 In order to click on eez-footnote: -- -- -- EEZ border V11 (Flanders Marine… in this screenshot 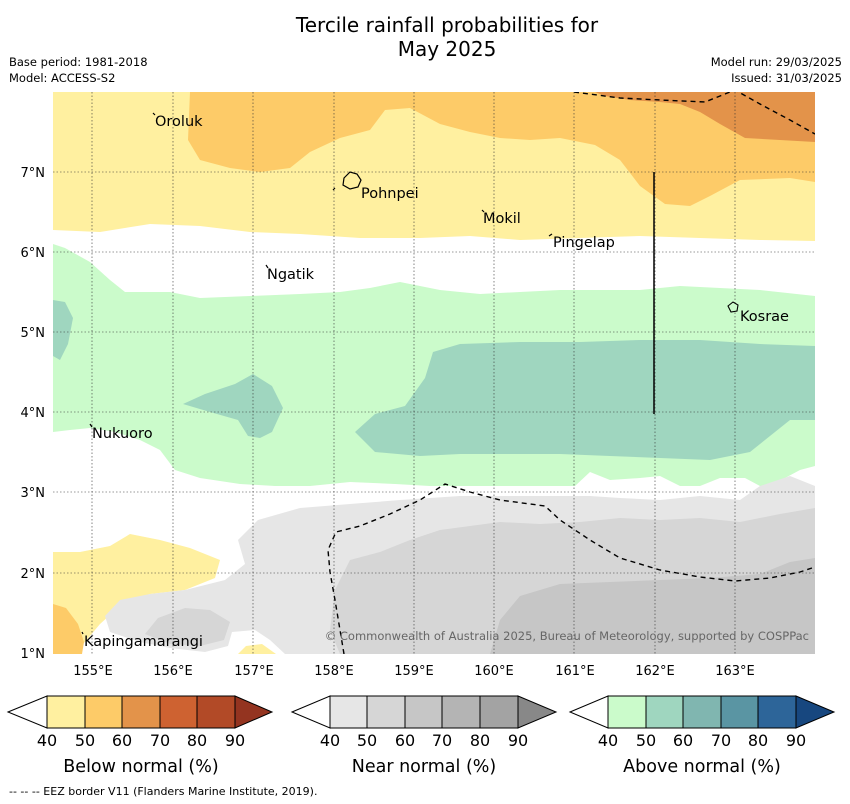, I will do `click(163, 791)`.